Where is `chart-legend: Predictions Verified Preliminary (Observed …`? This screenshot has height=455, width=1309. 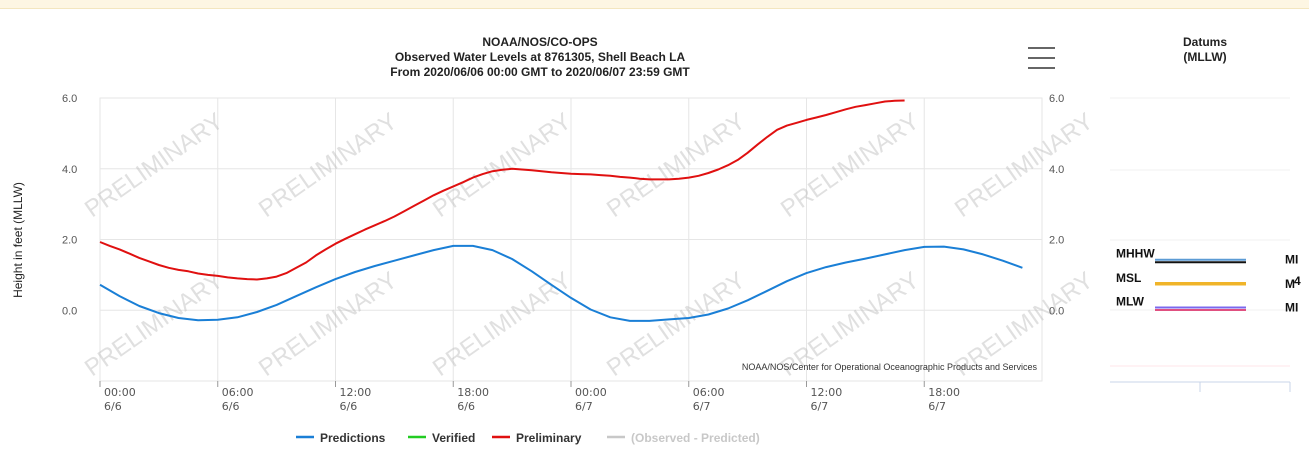
chart-legend: Predictions Verified Preliminary (Observed … is located at coordinates (528, 438).